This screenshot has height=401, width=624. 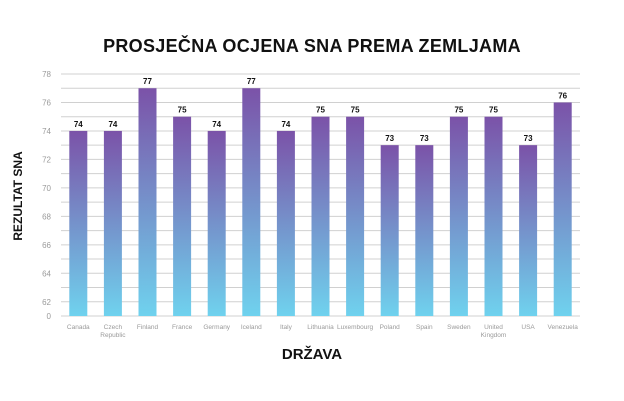 I want to click on x-tick-label: USA, so click(x=528, y=327).